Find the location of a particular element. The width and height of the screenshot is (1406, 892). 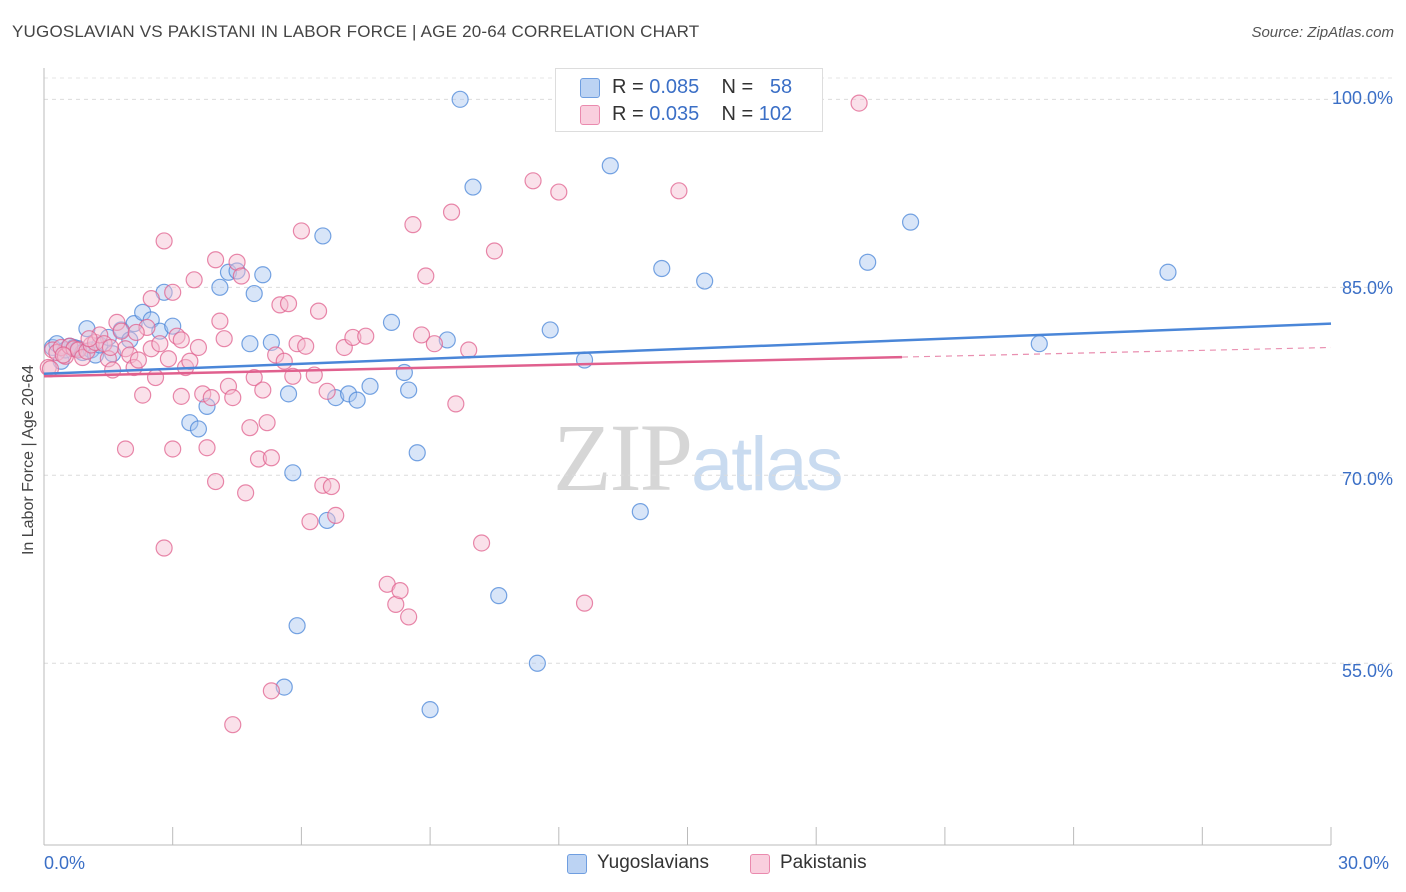

n-label: N = is located at coordinates (737, 87).